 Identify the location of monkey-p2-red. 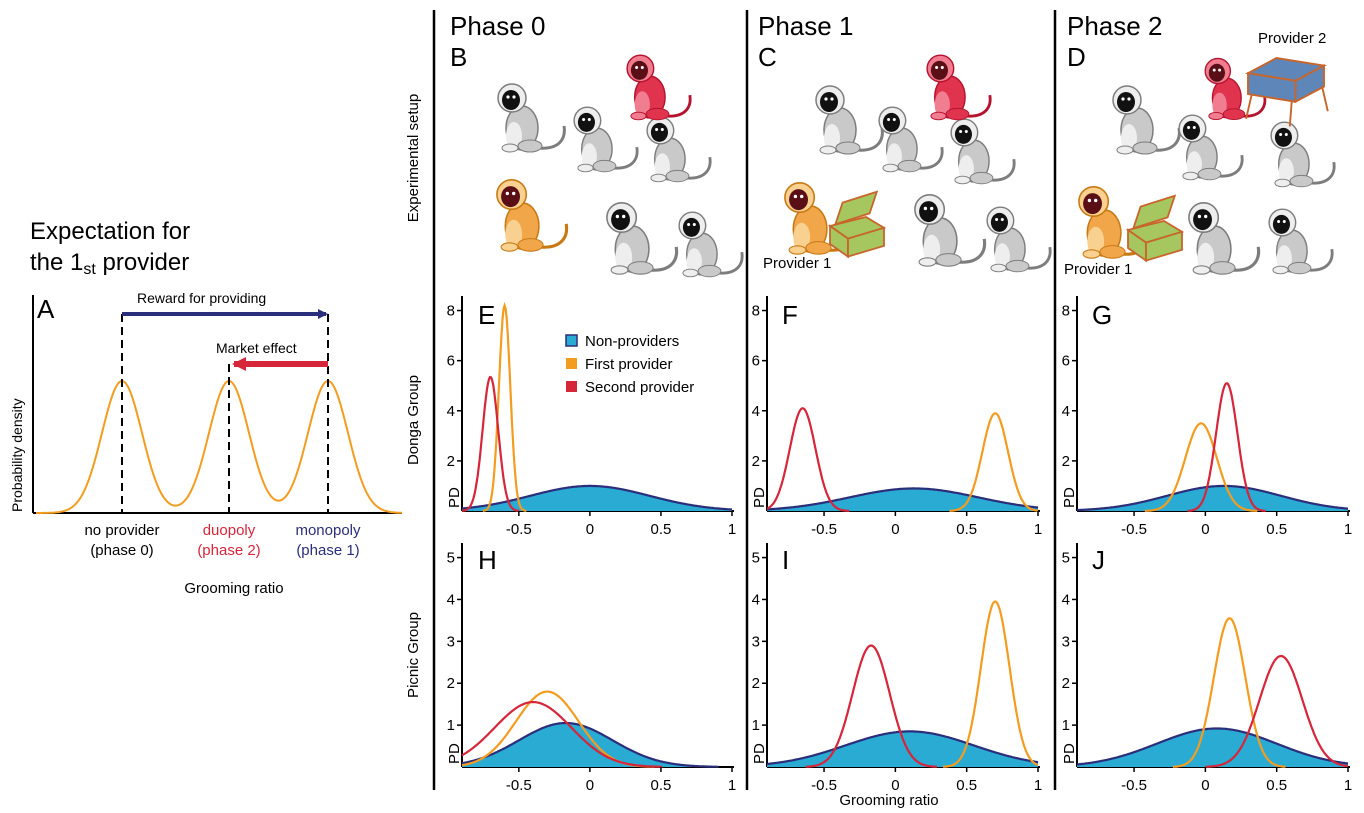
(1235, 89).